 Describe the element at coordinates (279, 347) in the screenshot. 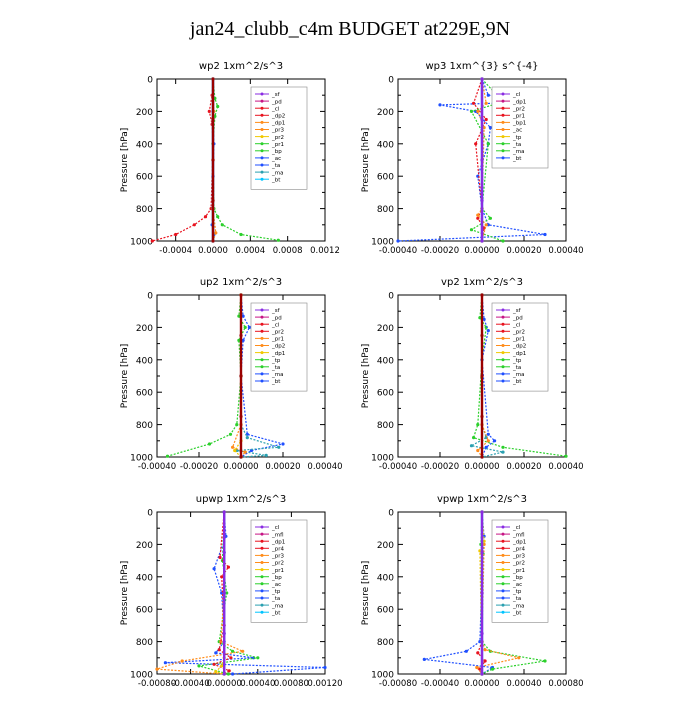

I see `legend: _sf_pd_cl _pr2_pr1_dp2_dp1_tp_ta_ma_bt` at that location.